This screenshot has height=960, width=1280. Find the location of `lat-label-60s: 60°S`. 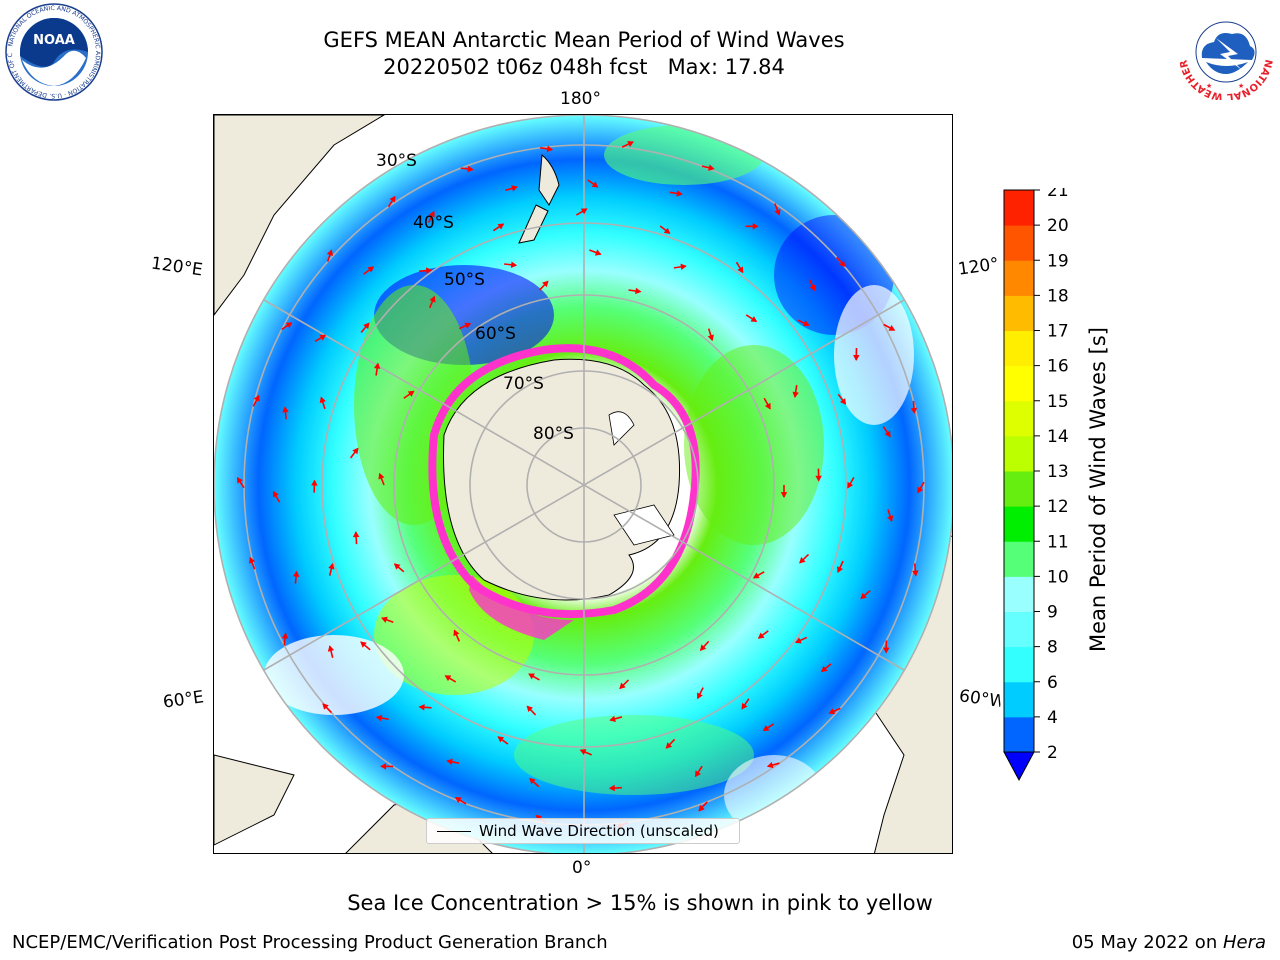

lat-label-60s: 60°S is located at coordinates (495, 334).